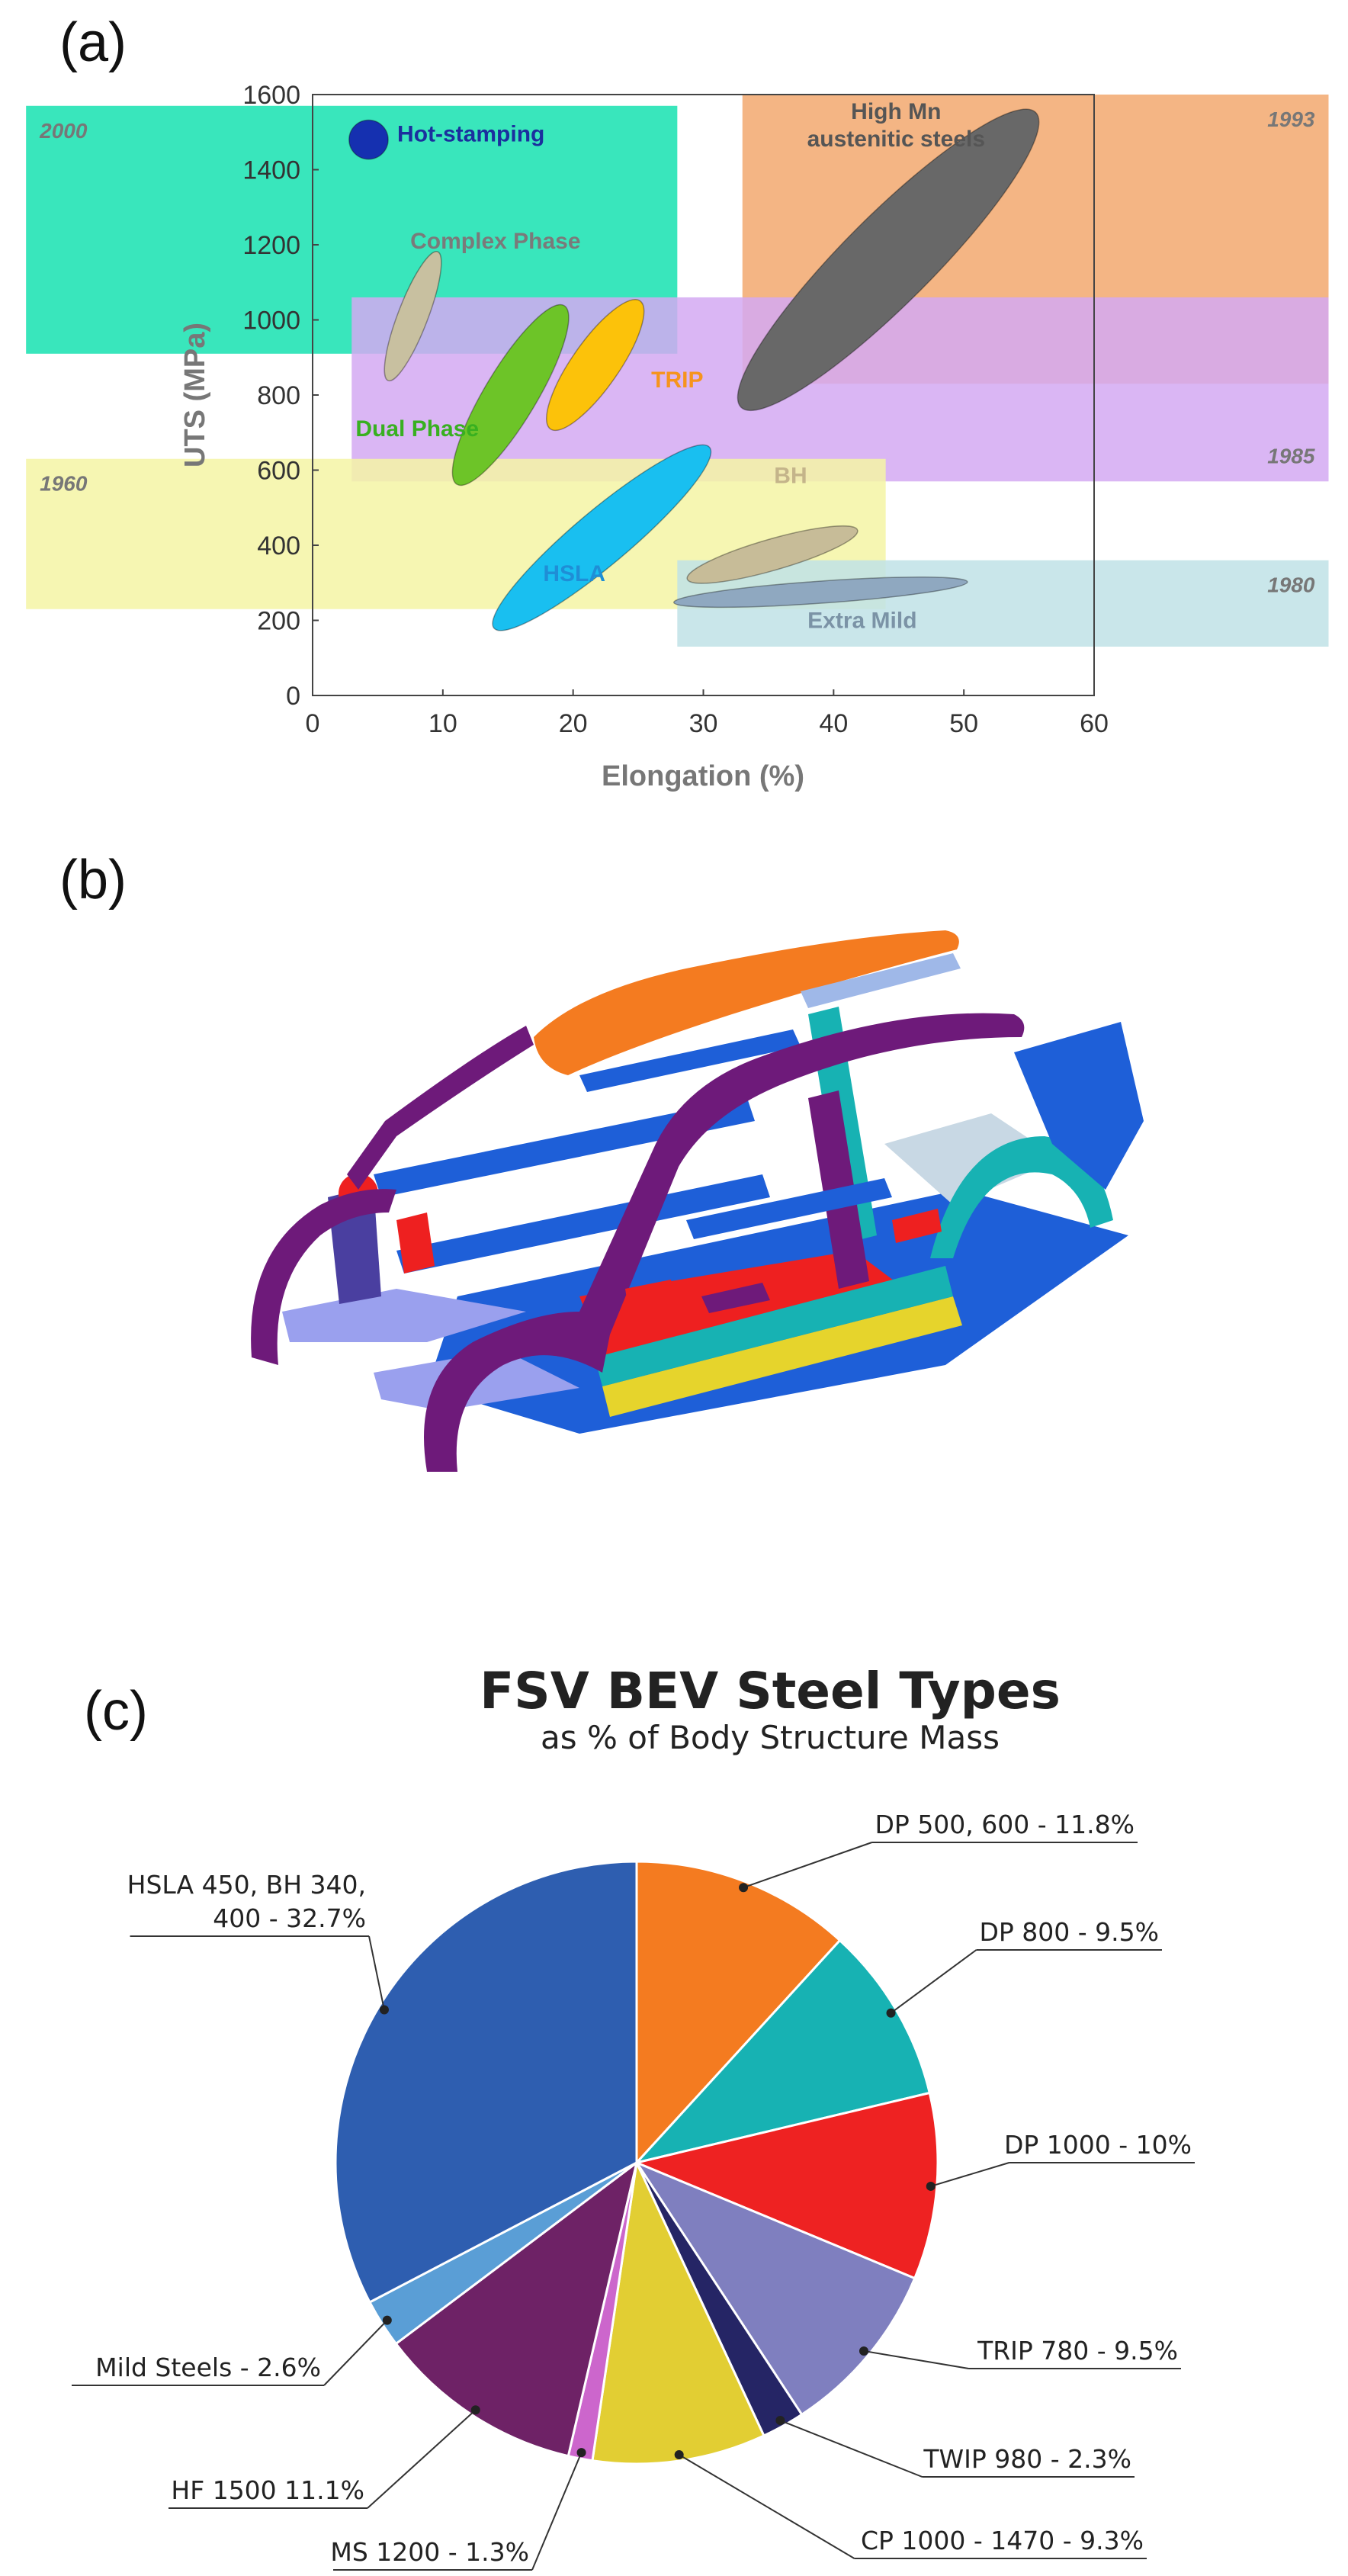 This screenshot has width=1348, height=2576. What do you see at coordinates (595, 365) in the screenshot?
I see `steel-ellipse-trip` at bounding box center [595, 365].